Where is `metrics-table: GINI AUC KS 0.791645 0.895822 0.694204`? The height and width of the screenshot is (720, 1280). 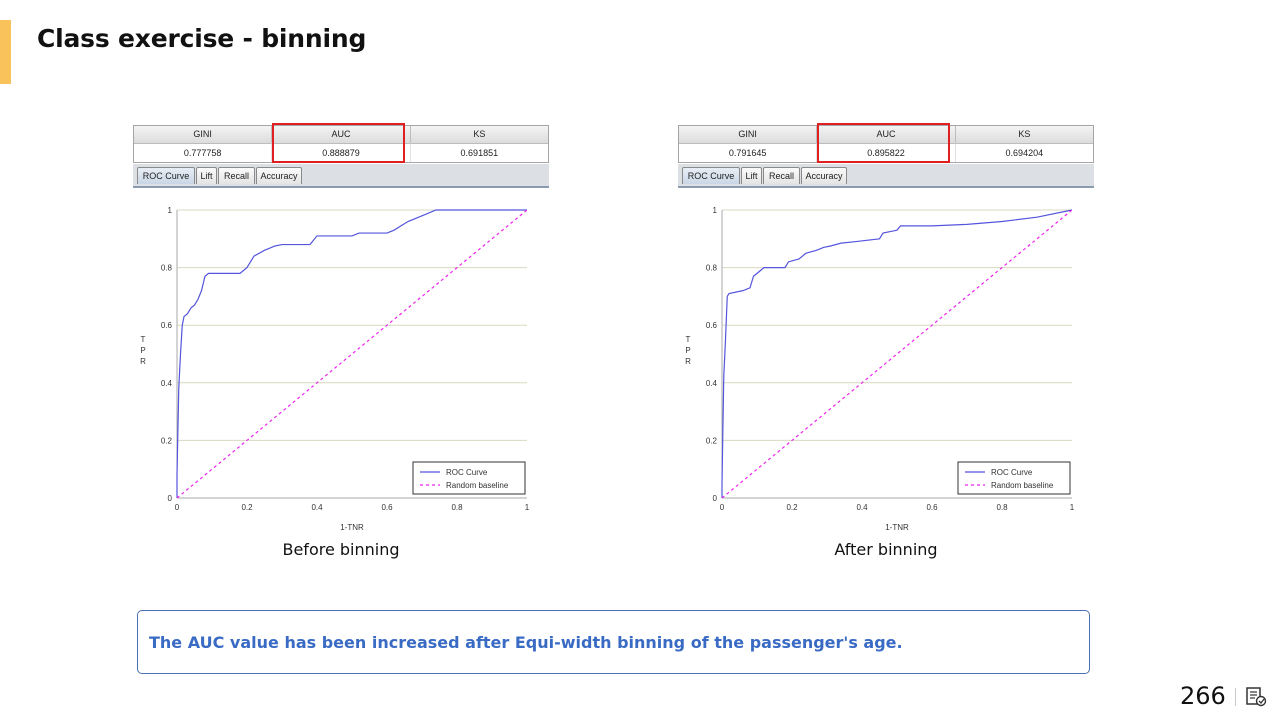 metrics-table: GINI AUC KS 0.791645 0.895822 0.694204 is located at coordinates (886, 144).